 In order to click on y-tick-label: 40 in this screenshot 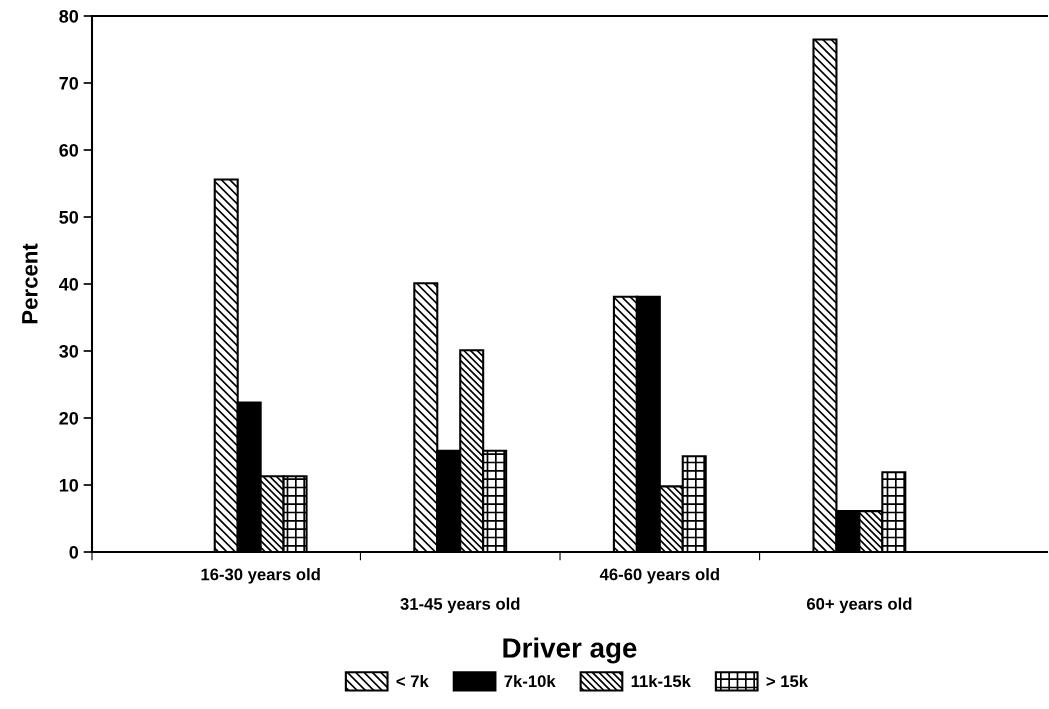, I will do `click(69, 284)`.